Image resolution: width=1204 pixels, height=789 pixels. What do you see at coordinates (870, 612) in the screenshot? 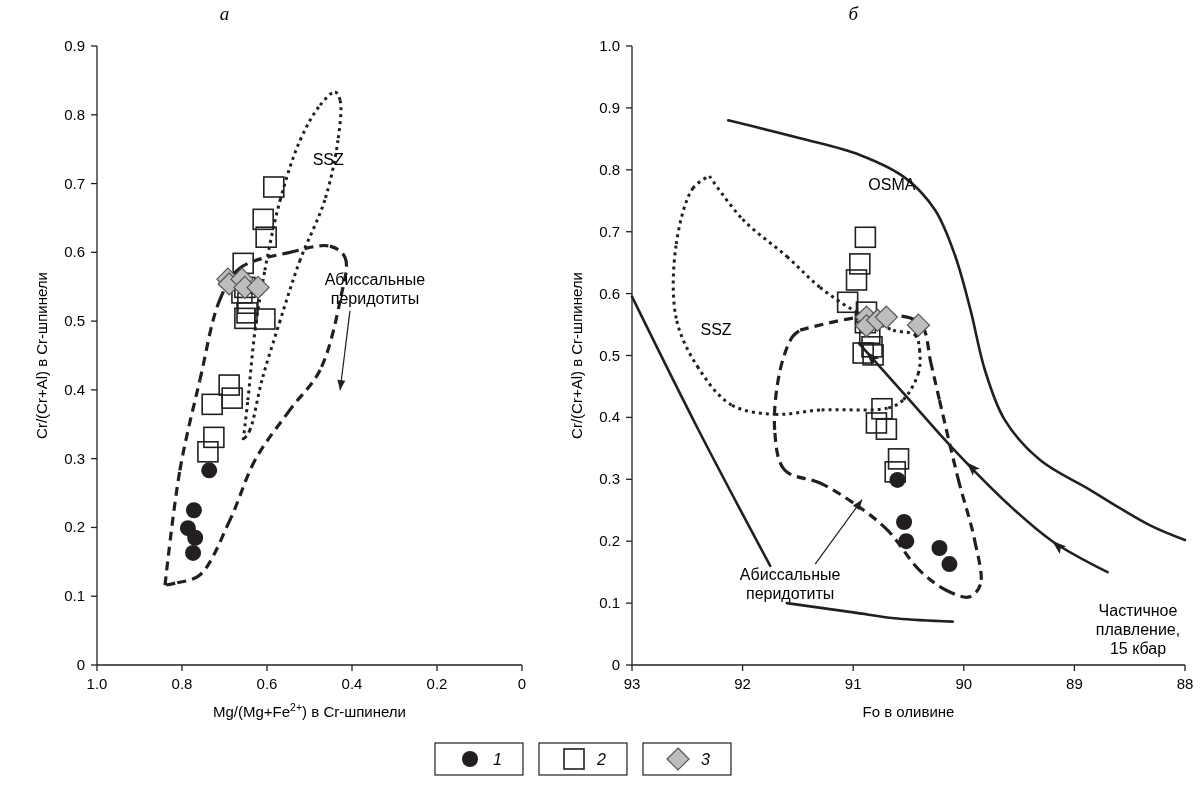
I see `line-series` at bounding box center [870, 612].